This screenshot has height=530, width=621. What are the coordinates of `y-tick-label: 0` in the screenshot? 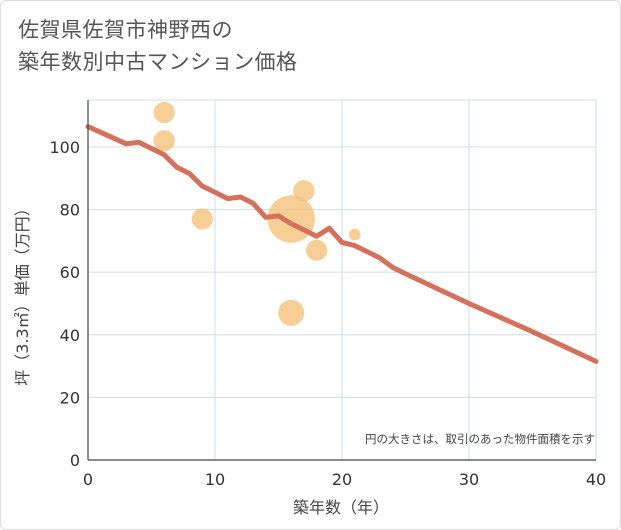 It's located at (75, 460).